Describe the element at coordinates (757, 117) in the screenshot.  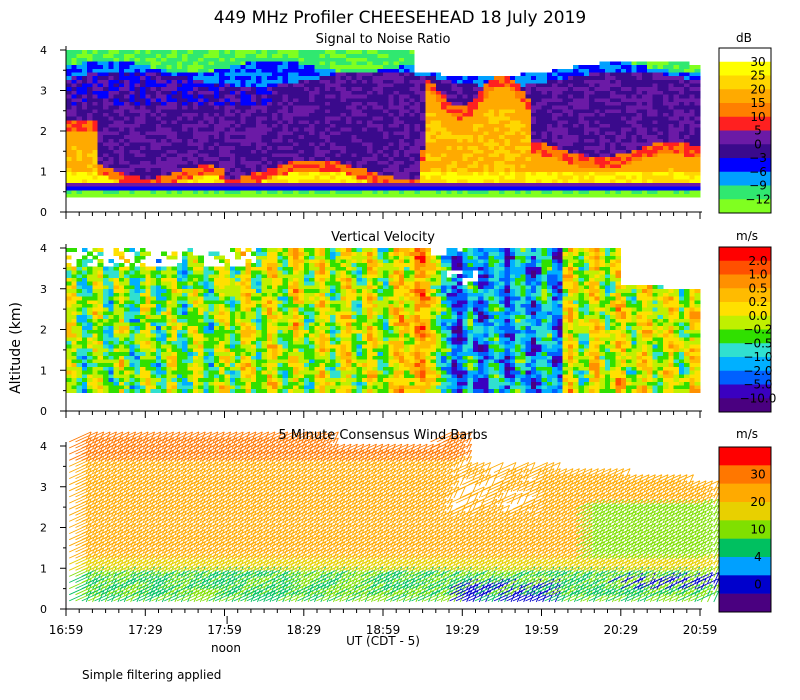
I see `colorbar-level: 10` at that location.